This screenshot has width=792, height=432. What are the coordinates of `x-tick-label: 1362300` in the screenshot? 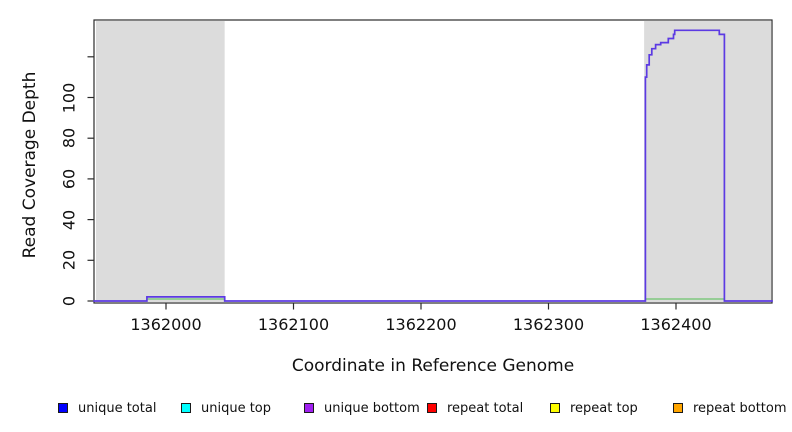 It's located at (548, 324).